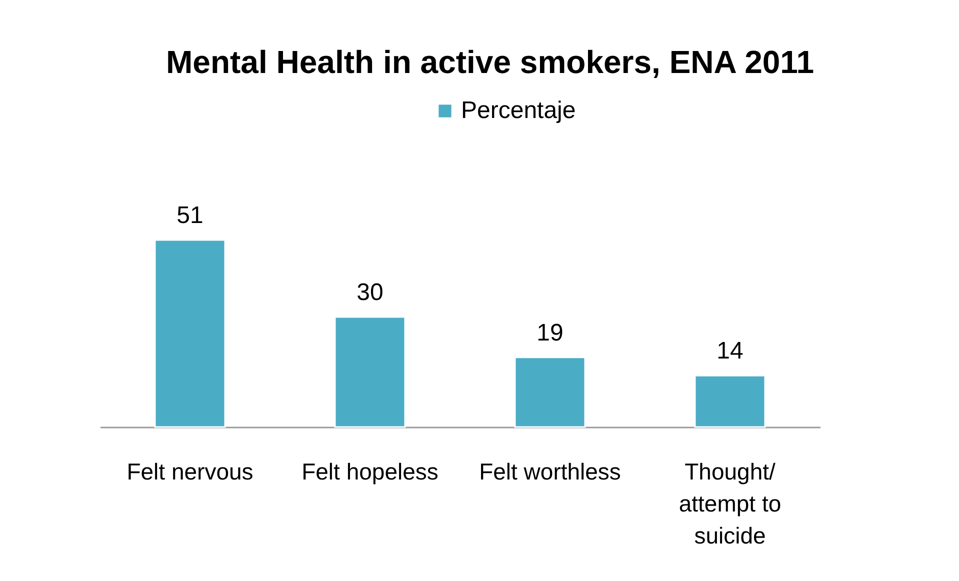  Describe the element at coordinates (550, 471) in the screenshot. I see `x-tick-label: Felt worthless` at that location.